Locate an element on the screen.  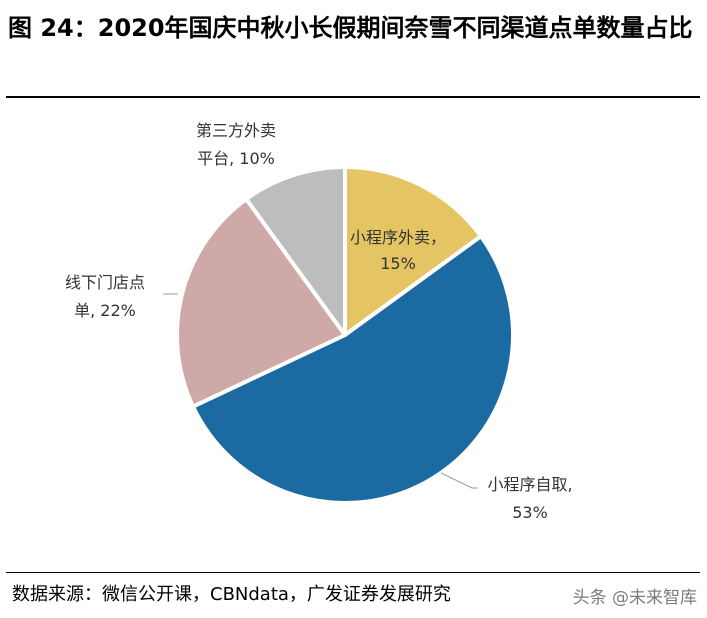
bottom-rule is located at coordinates (353, 572).